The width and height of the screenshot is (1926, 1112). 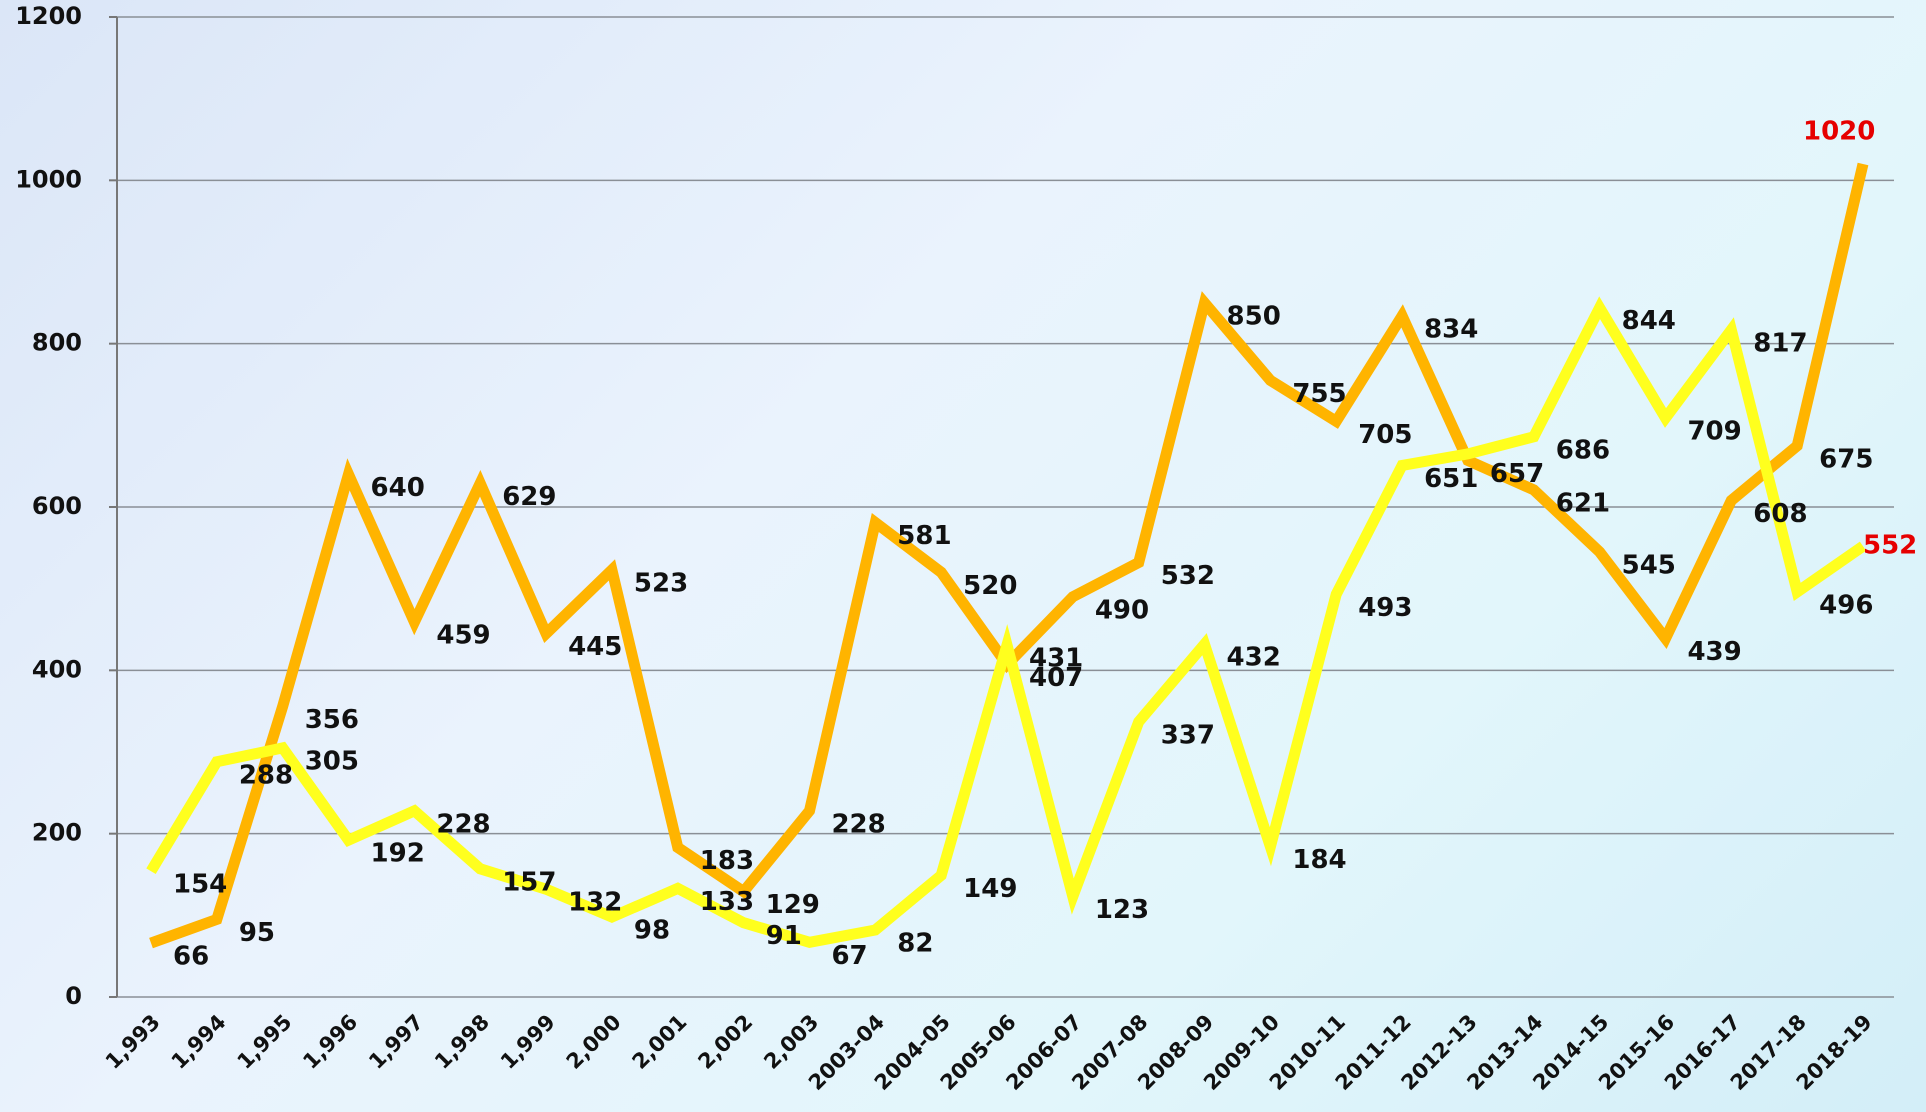 What do you see at coordinates (1583, 450) in the screenshot?
I see `data-label: 686` at bounding box center [1583, 450].